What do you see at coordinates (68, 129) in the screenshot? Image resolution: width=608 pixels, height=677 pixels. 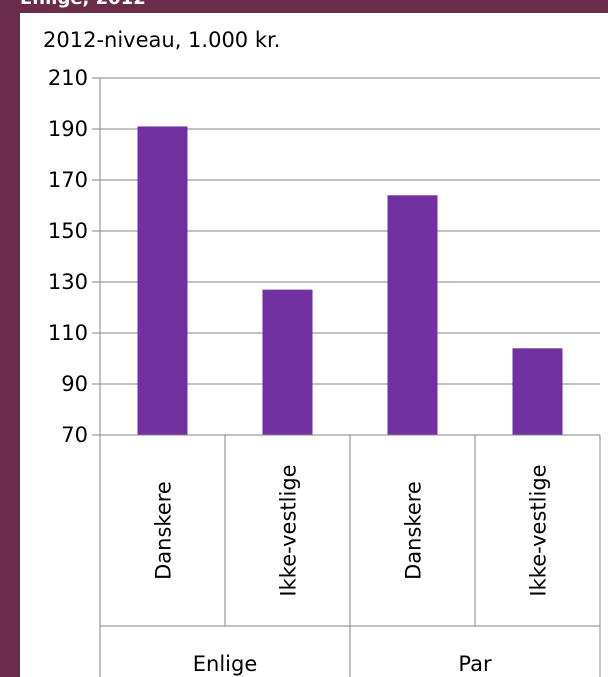 I see `y-tick-label: 190` at bounding box center [68, 129].